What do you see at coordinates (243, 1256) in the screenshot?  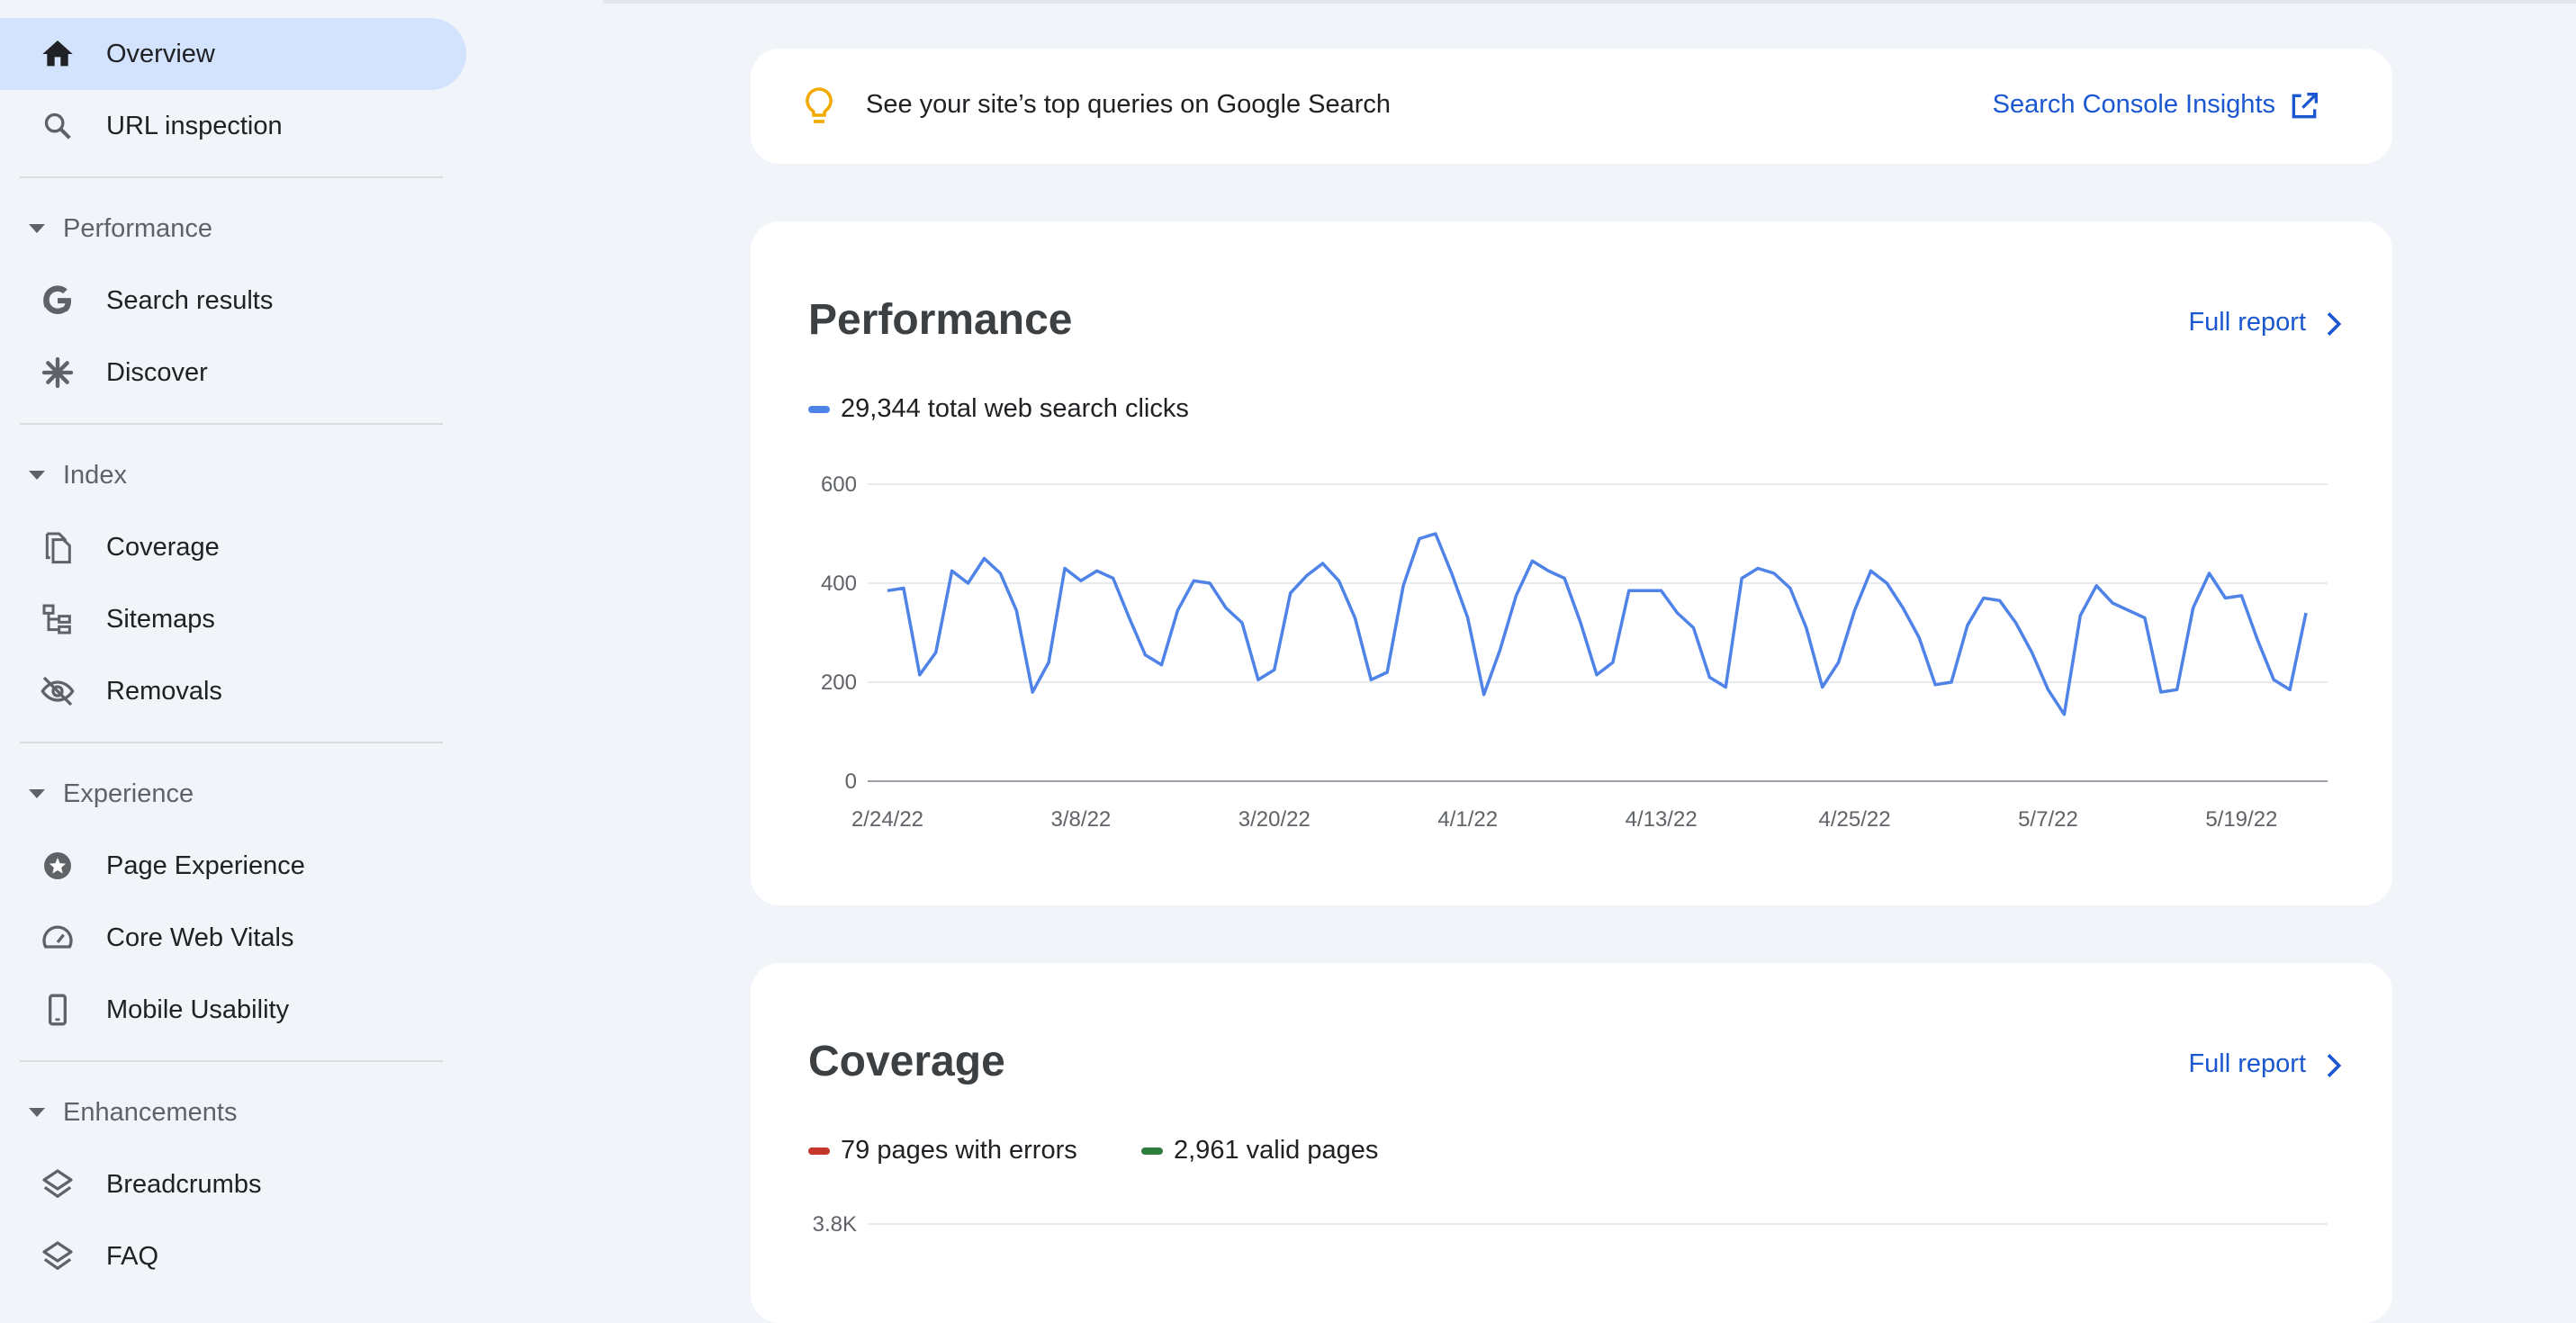 I see `sidebar-item-faq: FAQ` at bounding box center [243, 1256].